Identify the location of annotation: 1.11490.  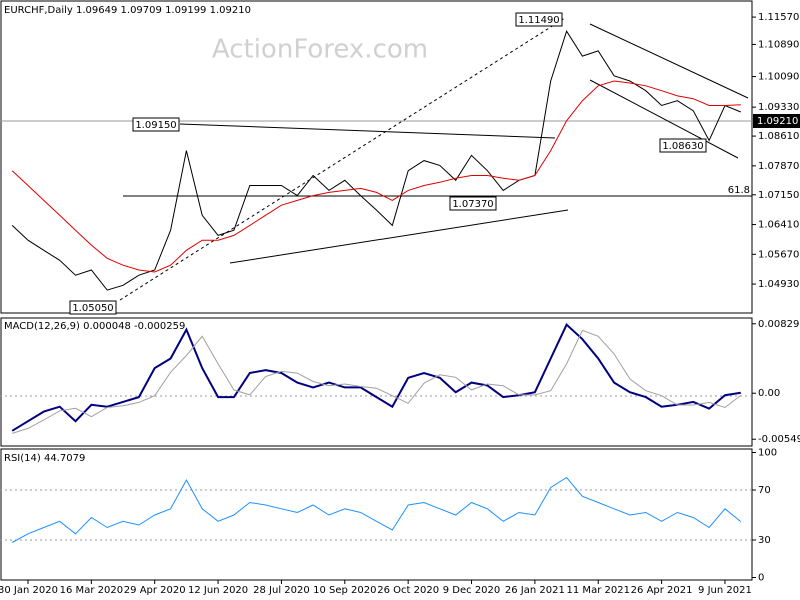
(538, 20).